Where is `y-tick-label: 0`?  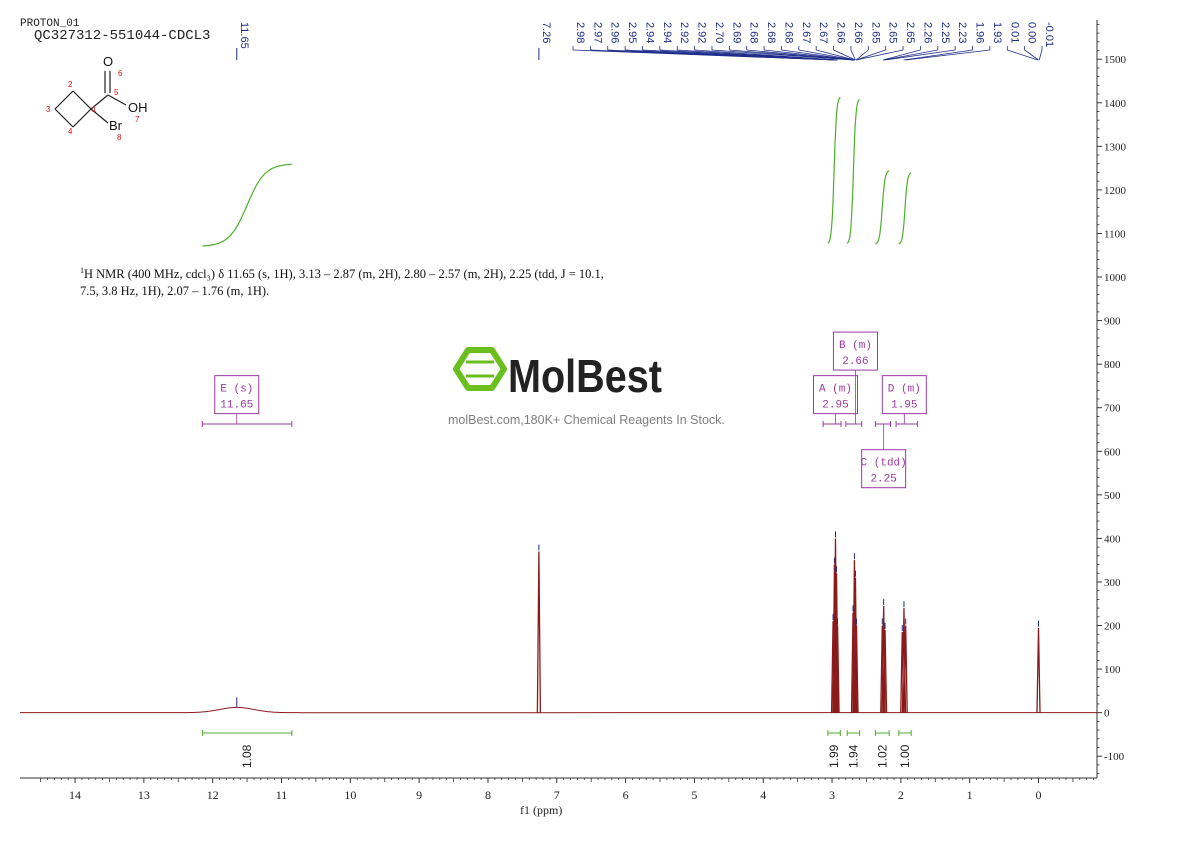 y-tick-label: 0 is located at coordinates (1107, 714).